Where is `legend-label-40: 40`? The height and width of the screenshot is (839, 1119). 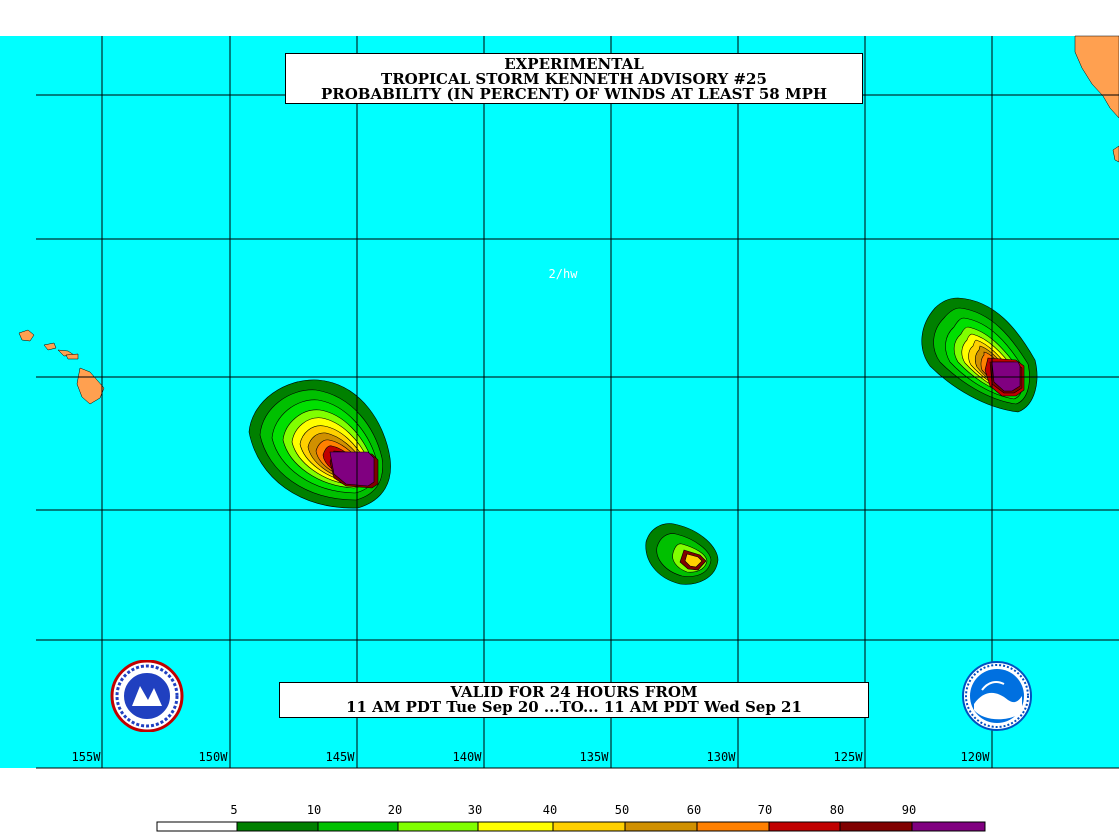 legend-label-40: 40 is located at coordinates (550, 810).